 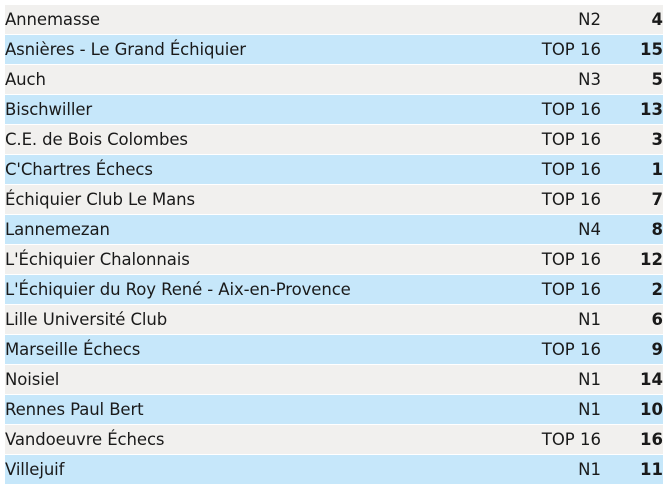 I want to click on table-row: Marseille Échecs TOP 16 9, so click(x=334, y=349).